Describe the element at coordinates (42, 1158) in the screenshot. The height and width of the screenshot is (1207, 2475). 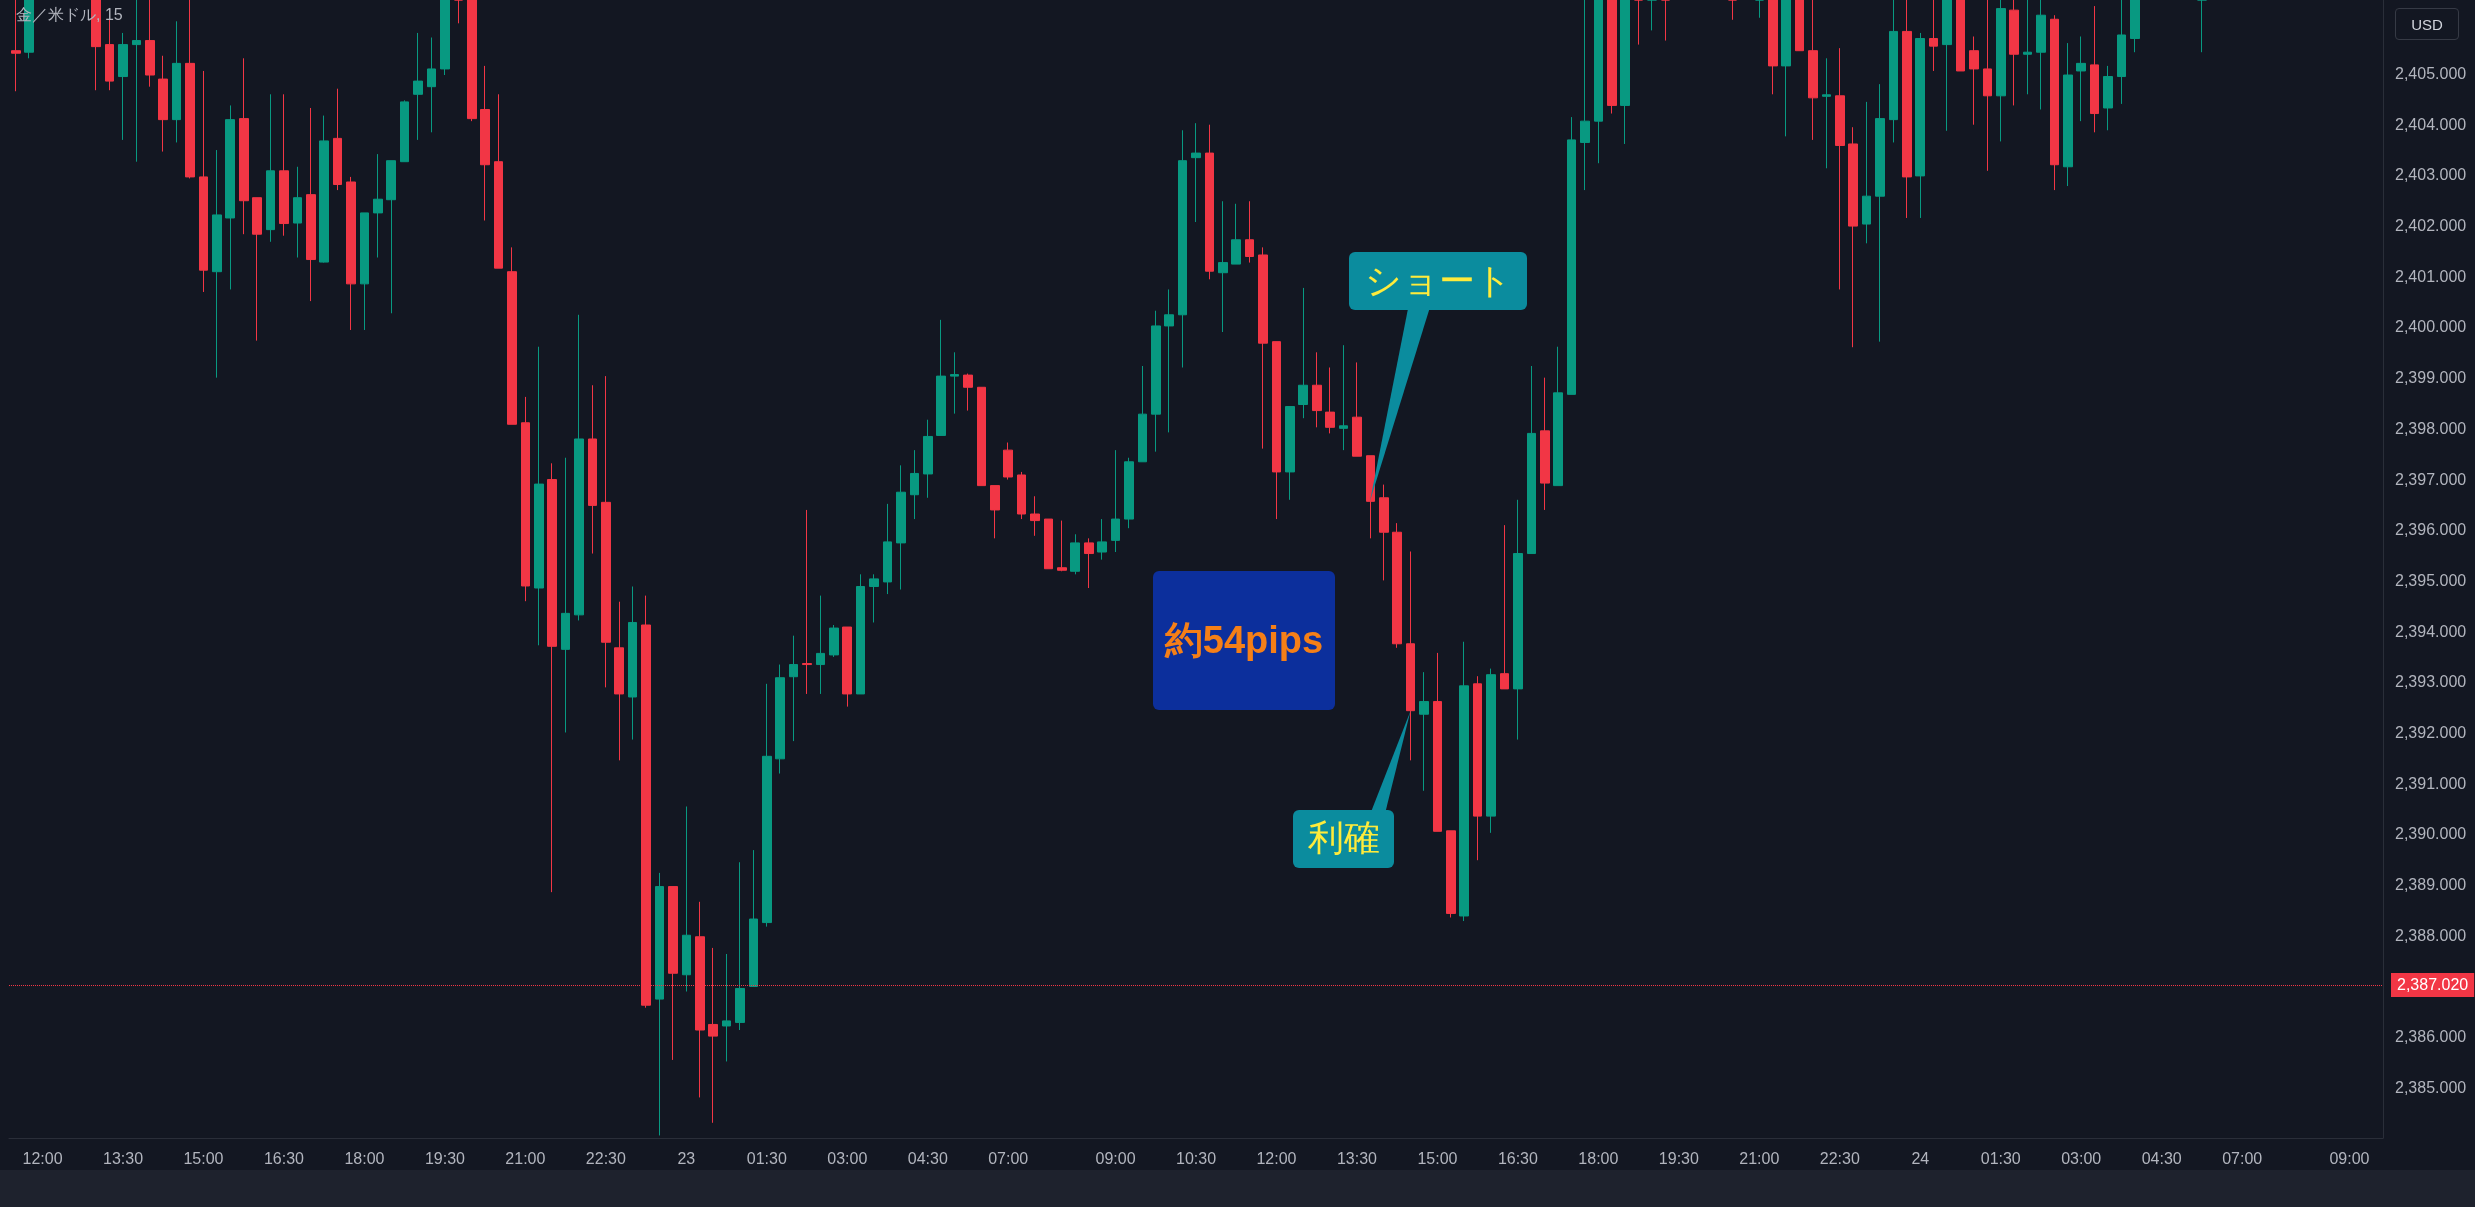
I see `x-tick-label: 12:00` at that location.